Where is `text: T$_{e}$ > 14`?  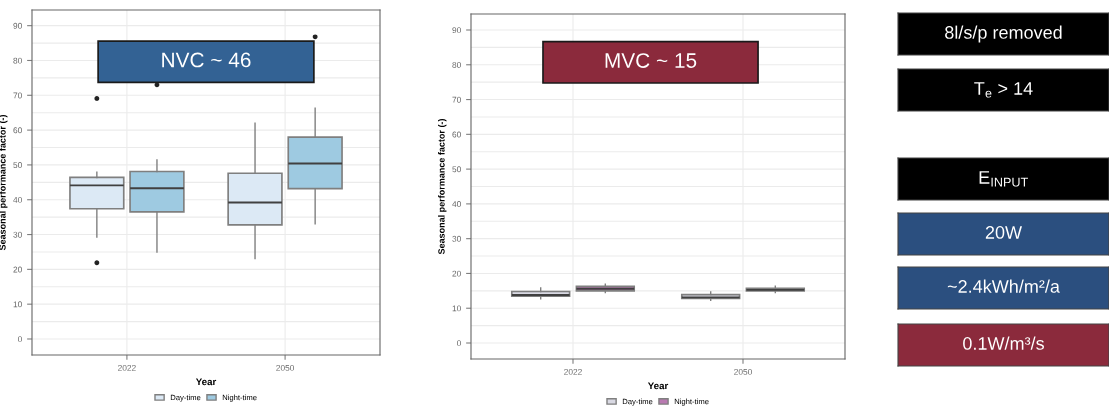
text: T$_{e}$ > 14 is located at coordinates (1003, 90).